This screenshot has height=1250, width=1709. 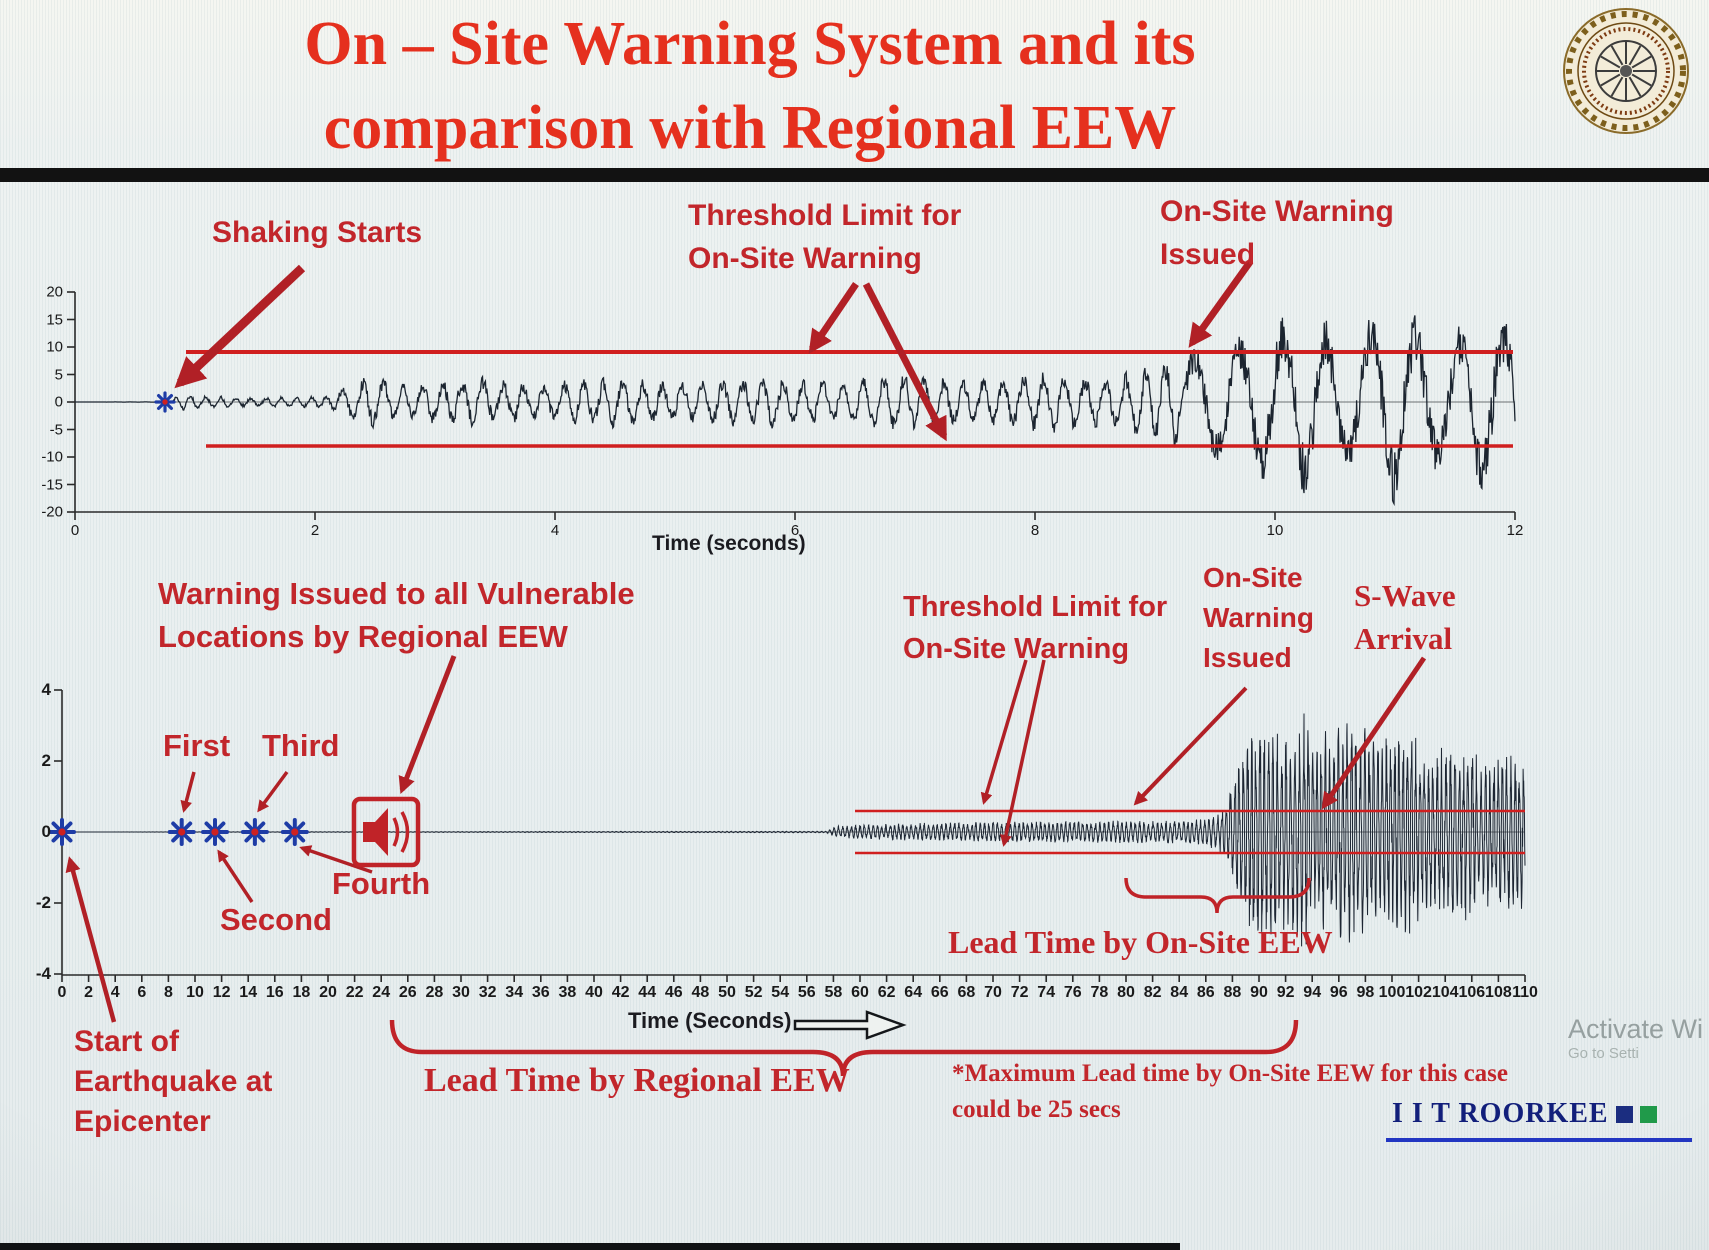 What do you see at coordinates (710, 1020) in the screenshot?
I see `bottom-chart-x-axis-title: Time (Seconds)` at bounding box center [710, 1020].